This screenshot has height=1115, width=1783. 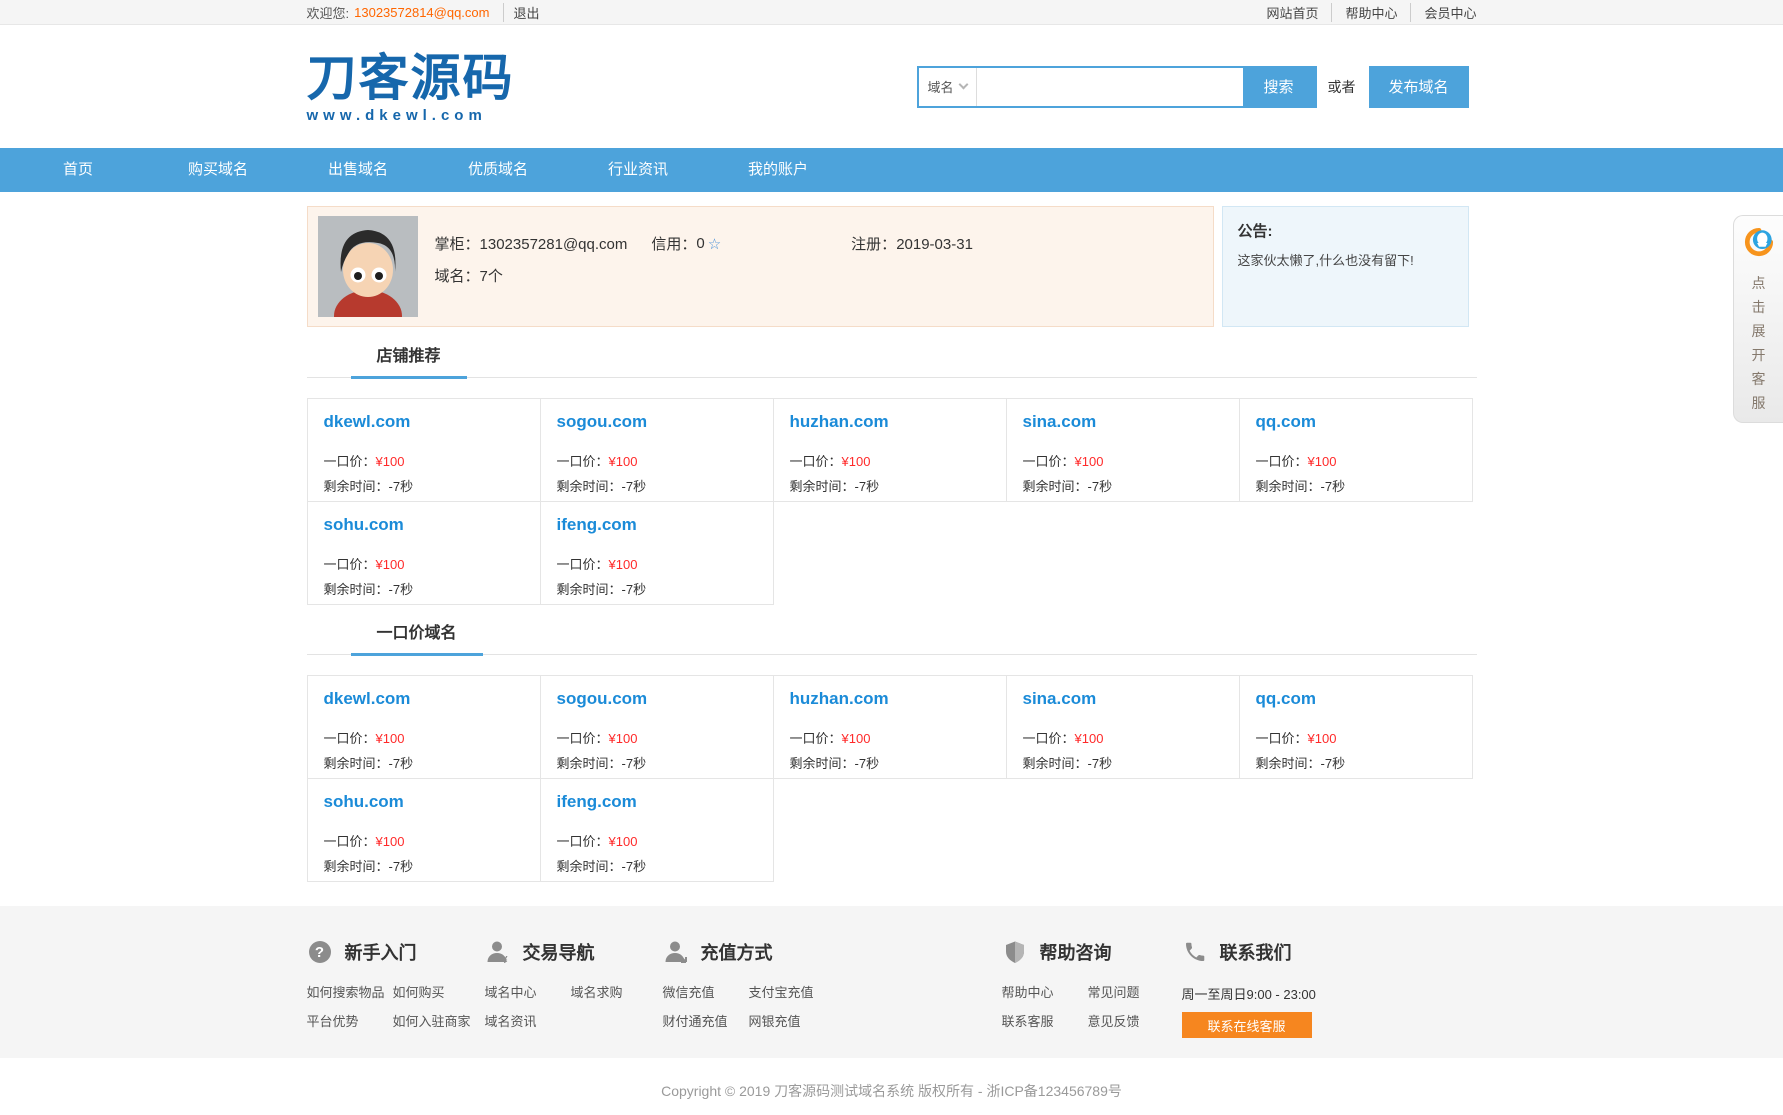 What do you see at coordinates (1246, 1025) in the screenshot?
I see `online-service-button: 联系在线客服` at bounding box center [1246, 1025].